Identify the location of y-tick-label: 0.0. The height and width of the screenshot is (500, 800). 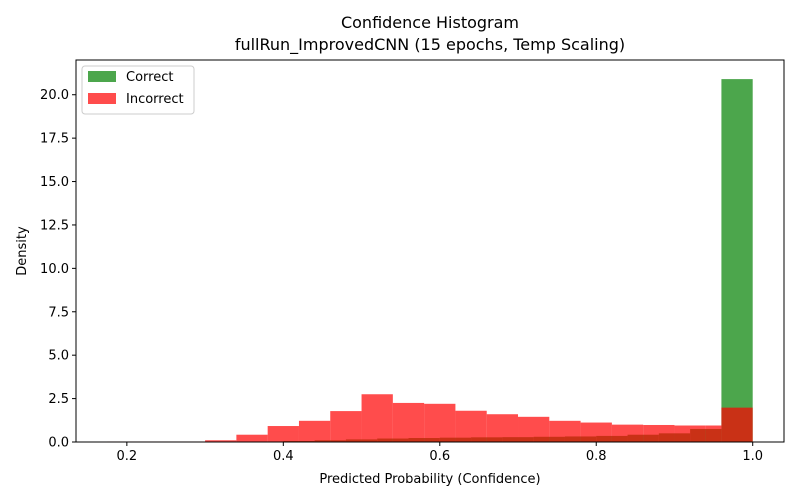
(58, 443).